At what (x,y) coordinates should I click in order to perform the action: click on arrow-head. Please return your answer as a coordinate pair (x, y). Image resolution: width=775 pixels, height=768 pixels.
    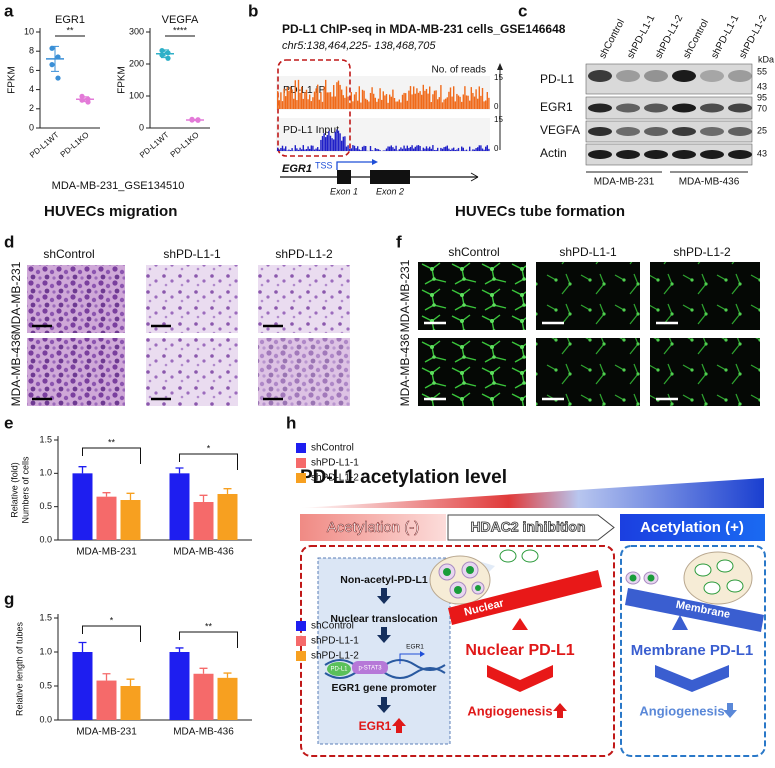
    Looking at the image, I should click on (500, 66).